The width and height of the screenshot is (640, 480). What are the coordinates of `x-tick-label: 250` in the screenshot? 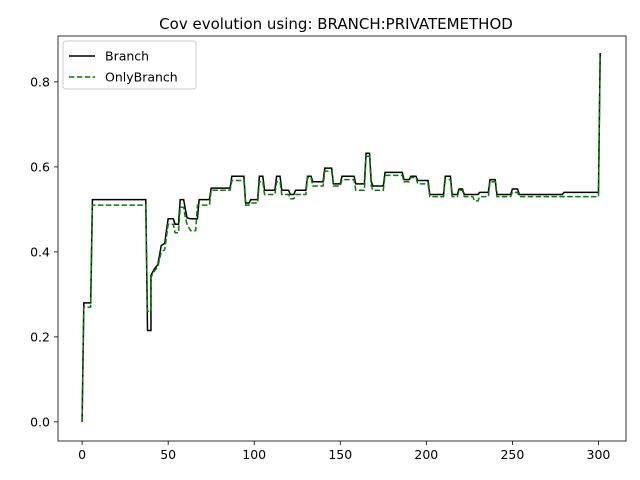 It's located at (512, 454).